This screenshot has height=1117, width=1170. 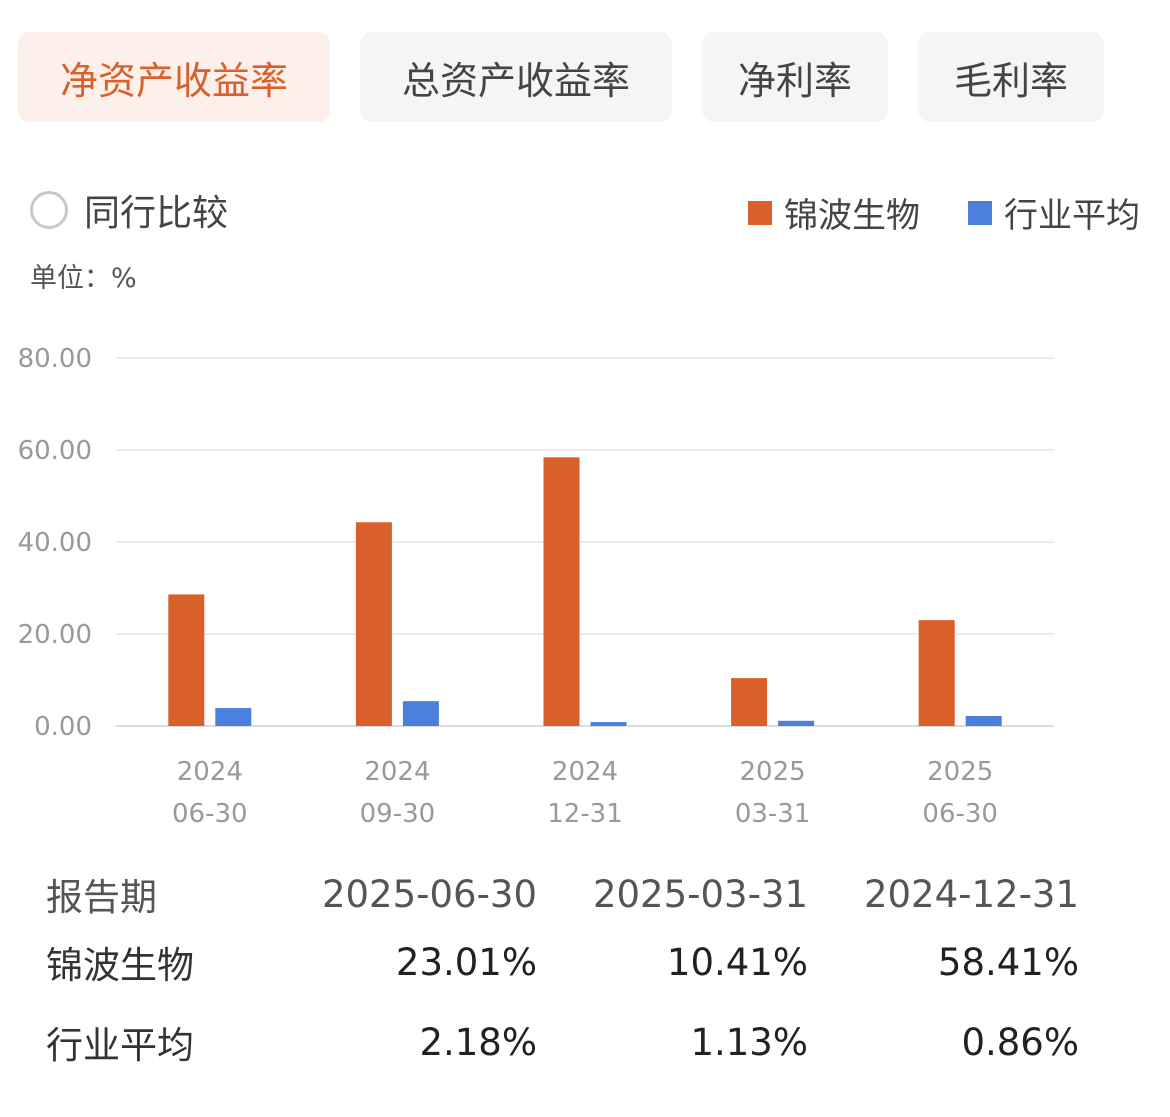 What do you see at coordinates (585, 814) in the screenshot?
I see `x-tick-label: 12-31` at bounding box center [585, 814].